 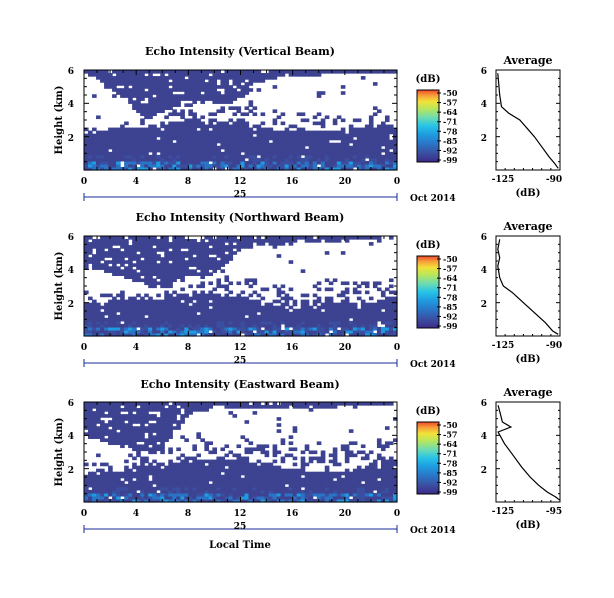 I want to click on colorbar-tick-label: -57, so click(x=450, y=269).